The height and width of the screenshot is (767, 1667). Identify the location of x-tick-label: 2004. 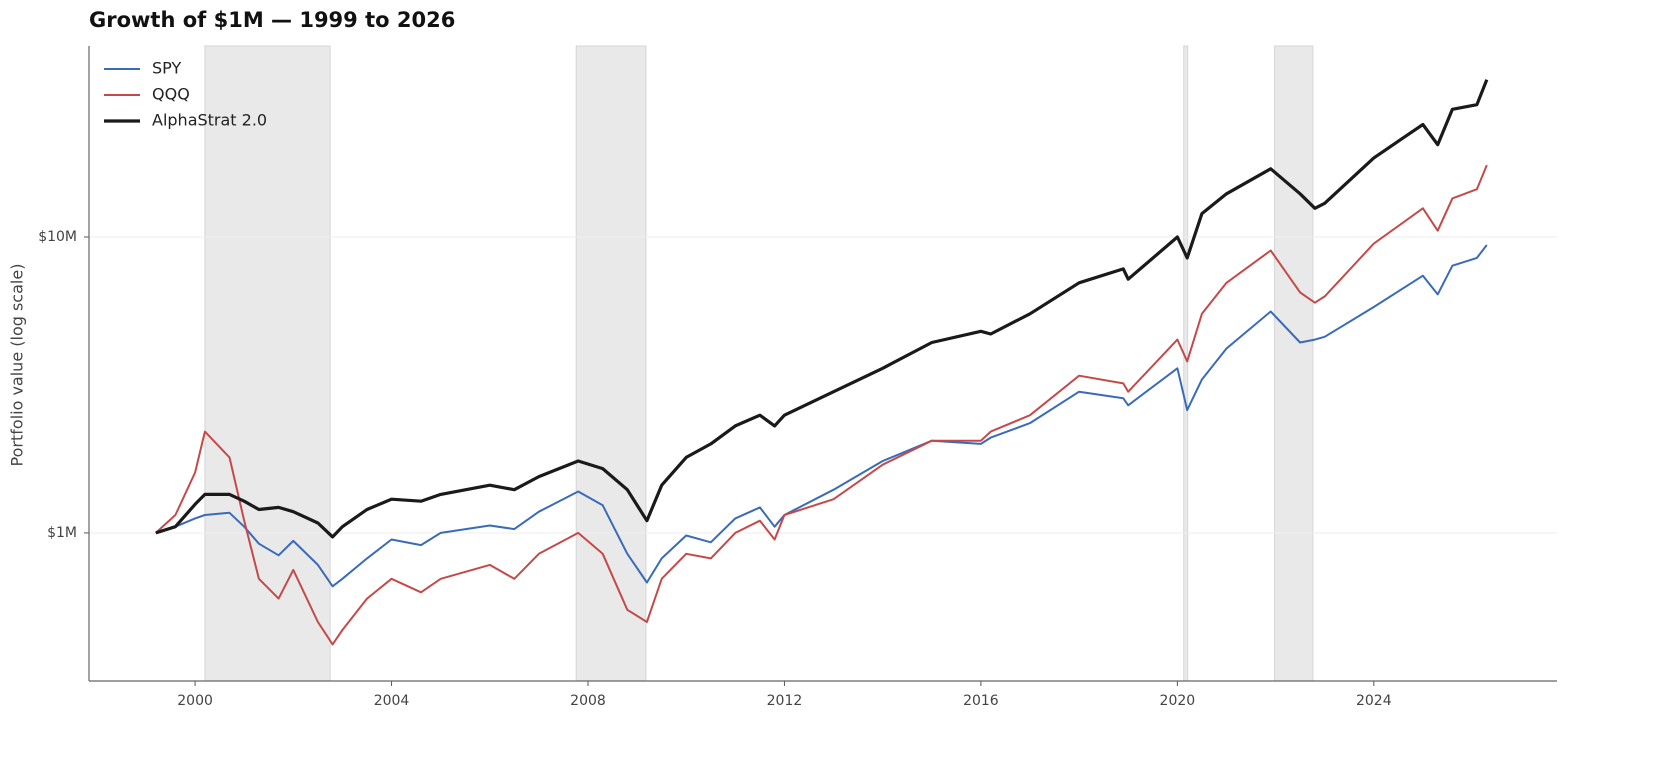
(392, 701).